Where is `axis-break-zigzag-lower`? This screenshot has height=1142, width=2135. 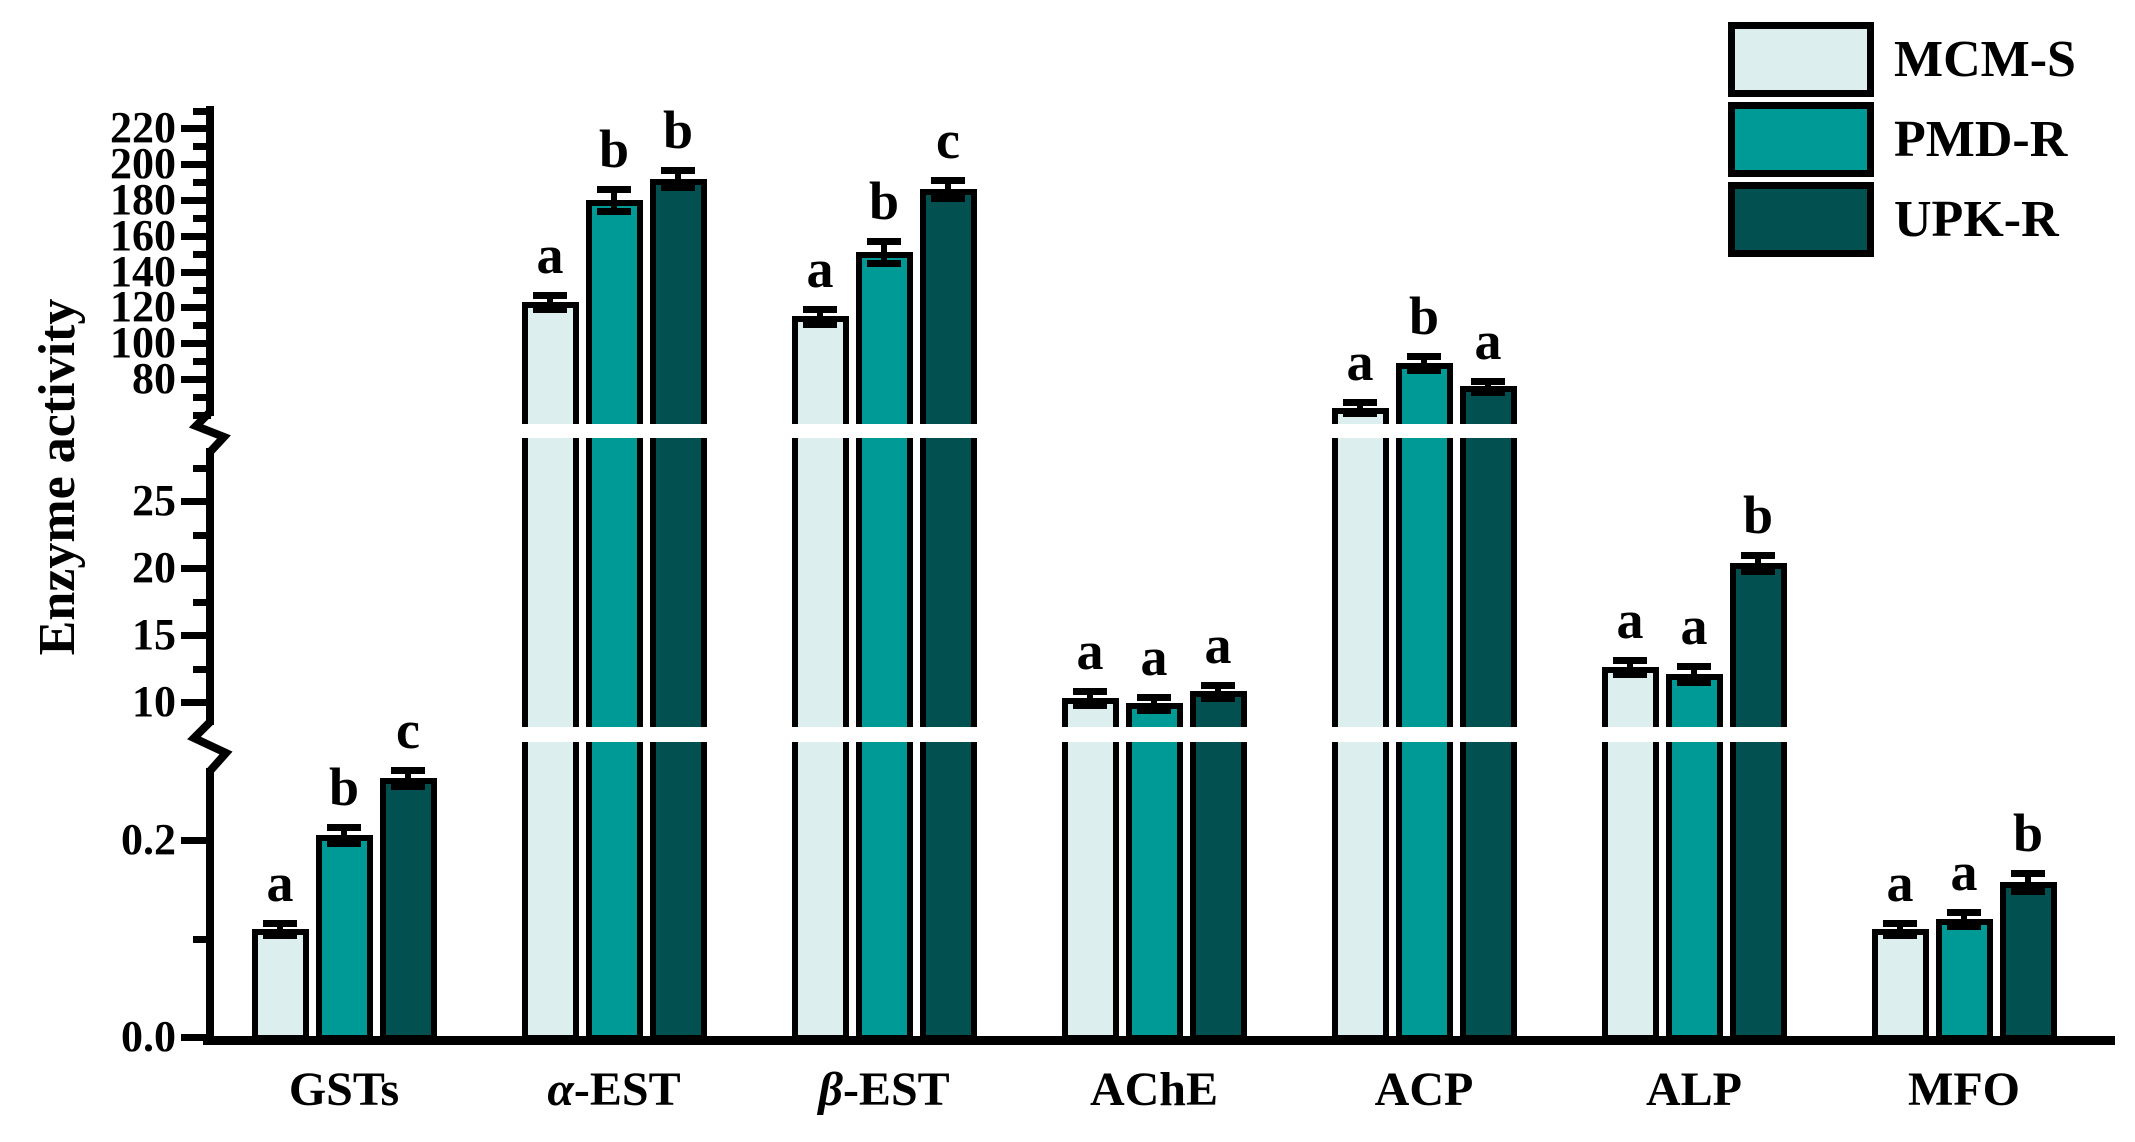
axis-break-zigzag-lower is located at coordinates (210, 746).